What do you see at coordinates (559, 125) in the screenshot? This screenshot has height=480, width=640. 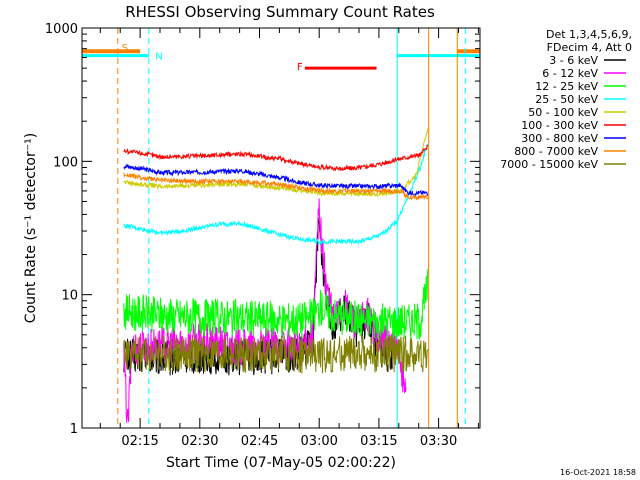 I see `legend-label-6: 100 - 300 keV` at bounding box center [559, 125].